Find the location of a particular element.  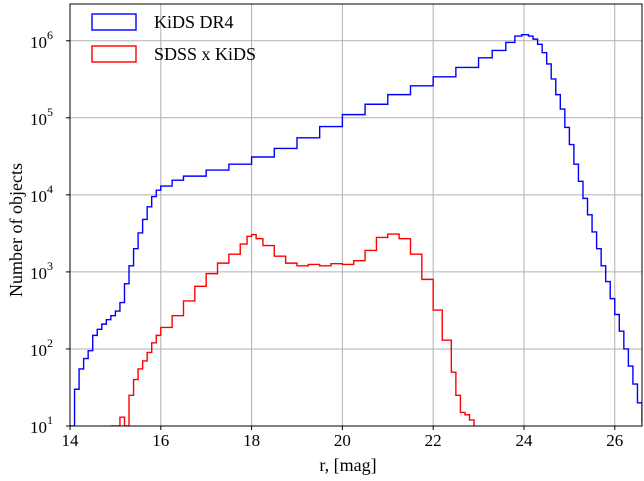

x-tick-label: 14 is located at coordinates (71, 440).